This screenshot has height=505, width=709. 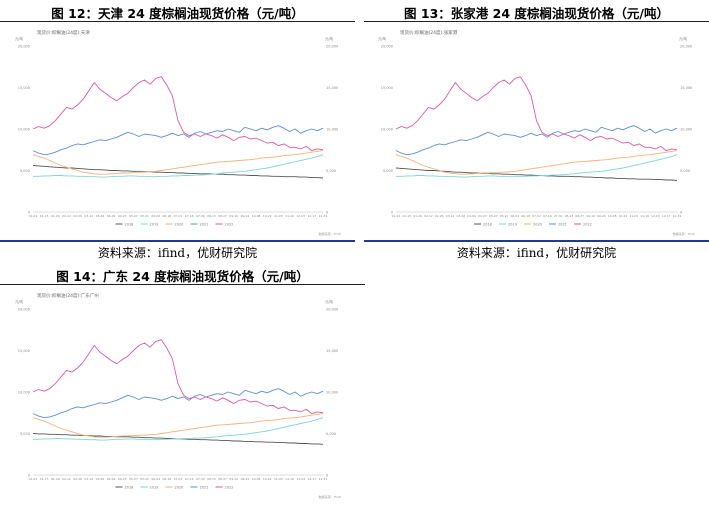 What do you see at coordinates (623, 216) in the screenshot?
I see `x-tick-label: 10-22` at bounding box center [623, 216].